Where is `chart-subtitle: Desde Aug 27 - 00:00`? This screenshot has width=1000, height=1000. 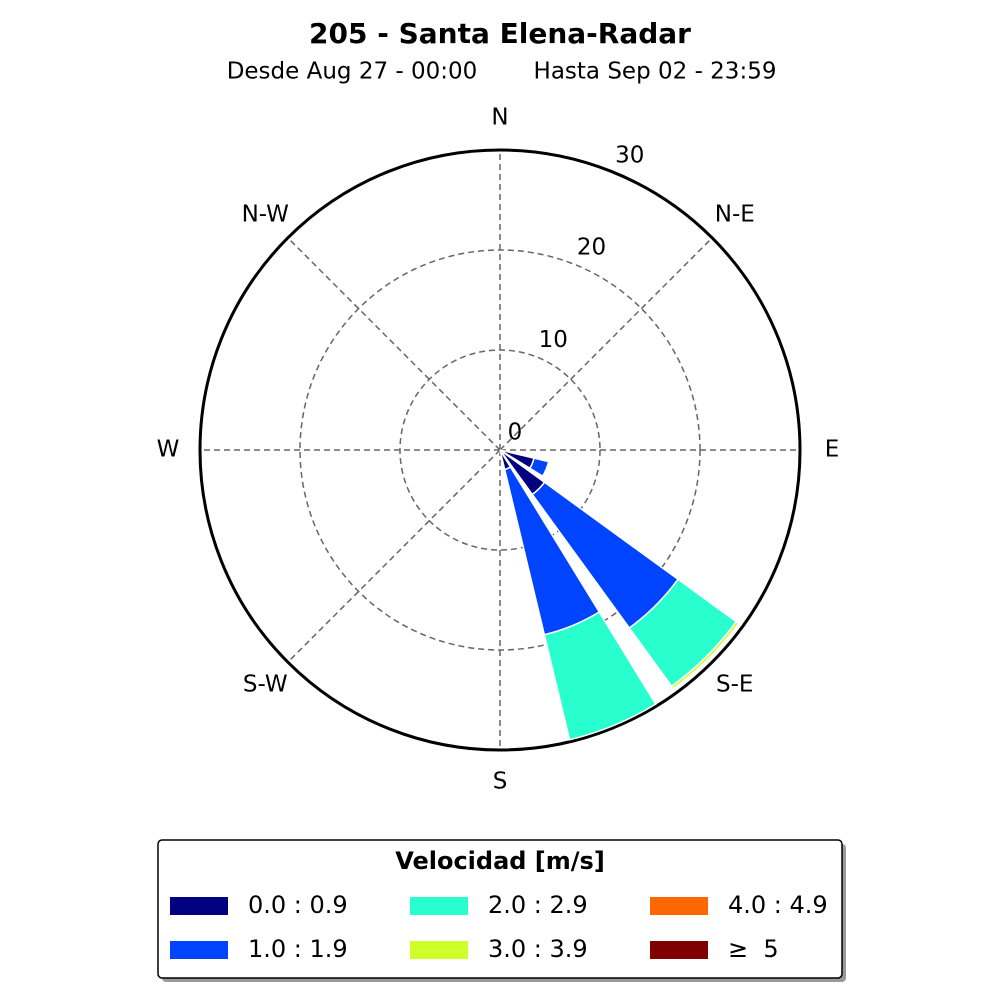
chart-subtitle: Desde Aug 27 - 00:00 is located at coordinates (352, 72).